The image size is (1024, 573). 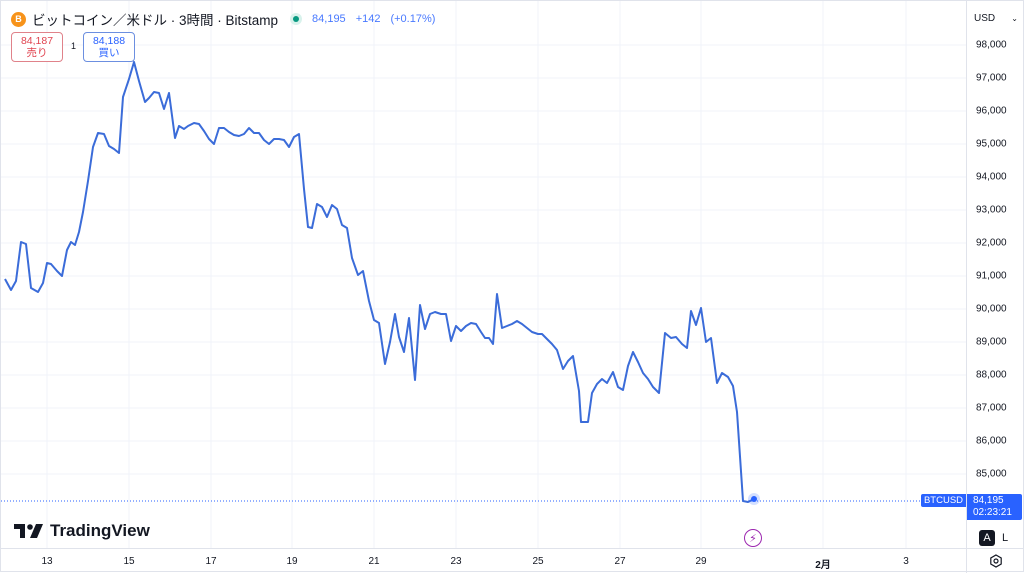 I want to click on chart-settings-button, so click(x=995, y=560).